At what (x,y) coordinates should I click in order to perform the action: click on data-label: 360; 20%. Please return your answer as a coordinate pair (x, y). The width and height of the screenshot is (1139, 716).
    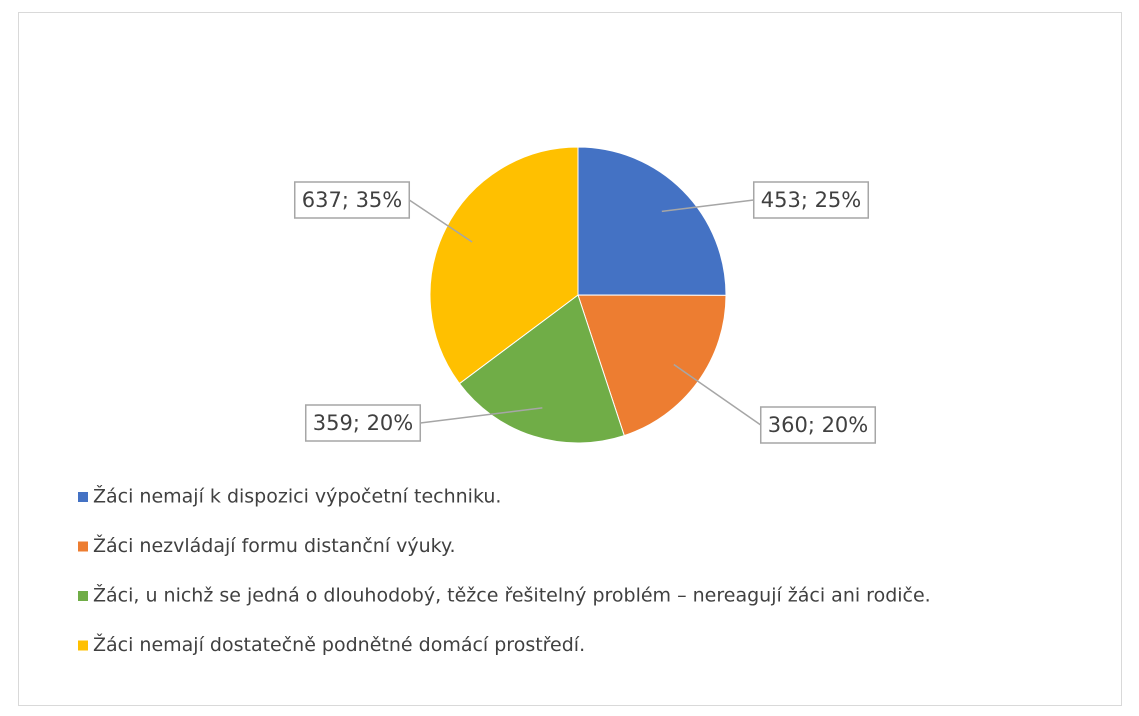
    Looking at the image, I should click on (818, 425).